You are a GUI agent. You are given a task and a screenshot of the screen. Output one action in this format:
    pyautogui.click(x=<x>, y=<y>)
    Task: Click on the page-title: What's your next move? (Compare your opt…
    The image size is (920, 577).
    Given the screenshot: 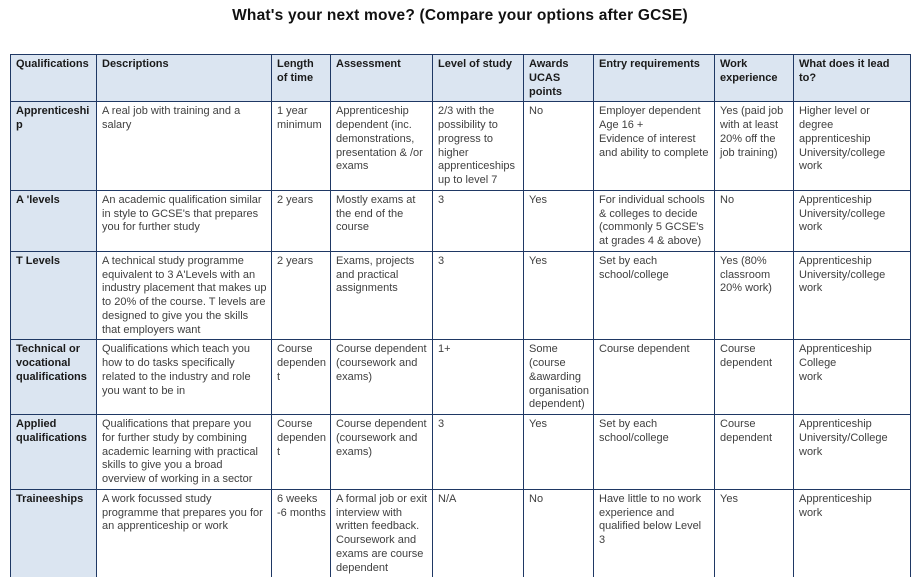 What is the action you would take?
    pyautogui.click(x=460, y=15)
    